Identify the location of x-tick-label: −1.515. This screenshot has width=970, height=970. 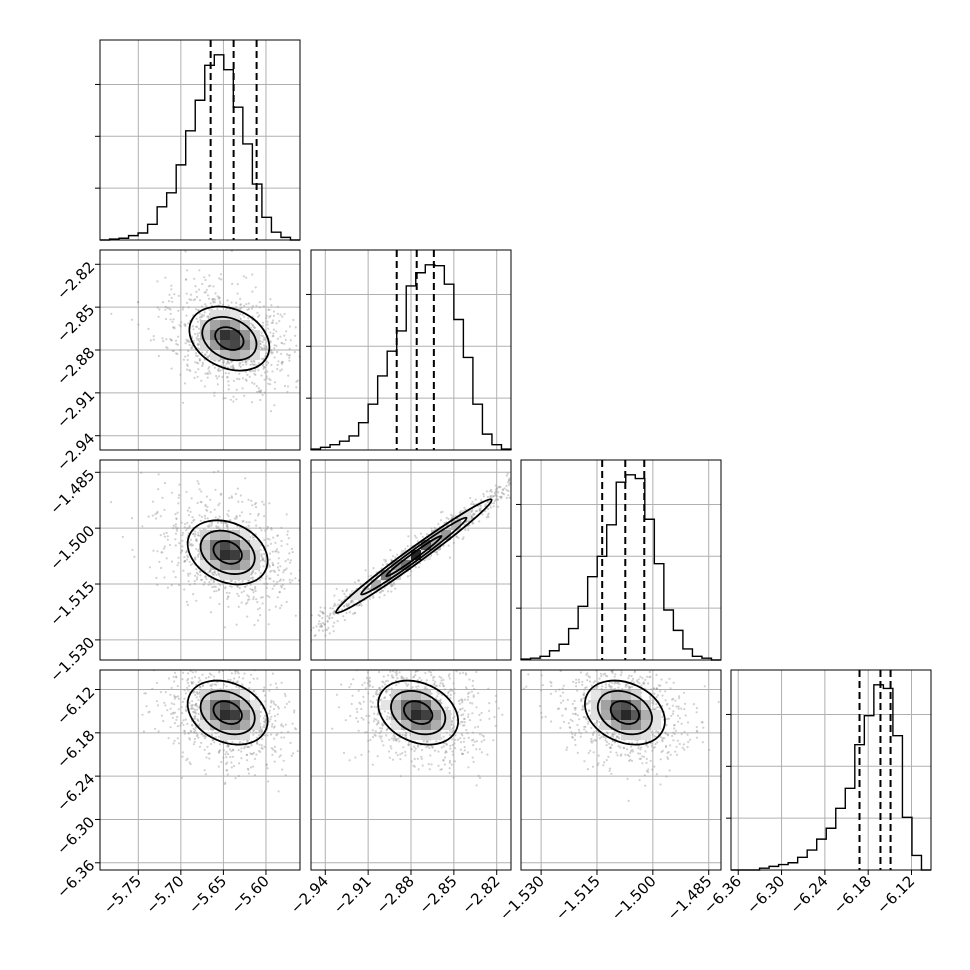
(578, 898).